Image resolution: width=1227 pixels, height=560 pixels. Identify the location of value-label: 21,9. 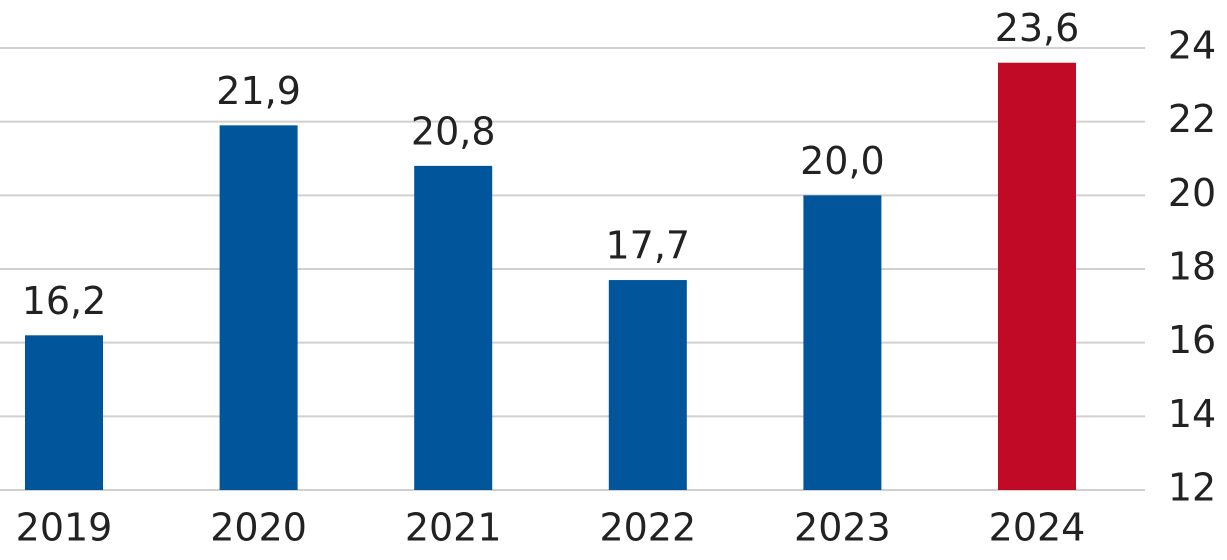
(258, 91).